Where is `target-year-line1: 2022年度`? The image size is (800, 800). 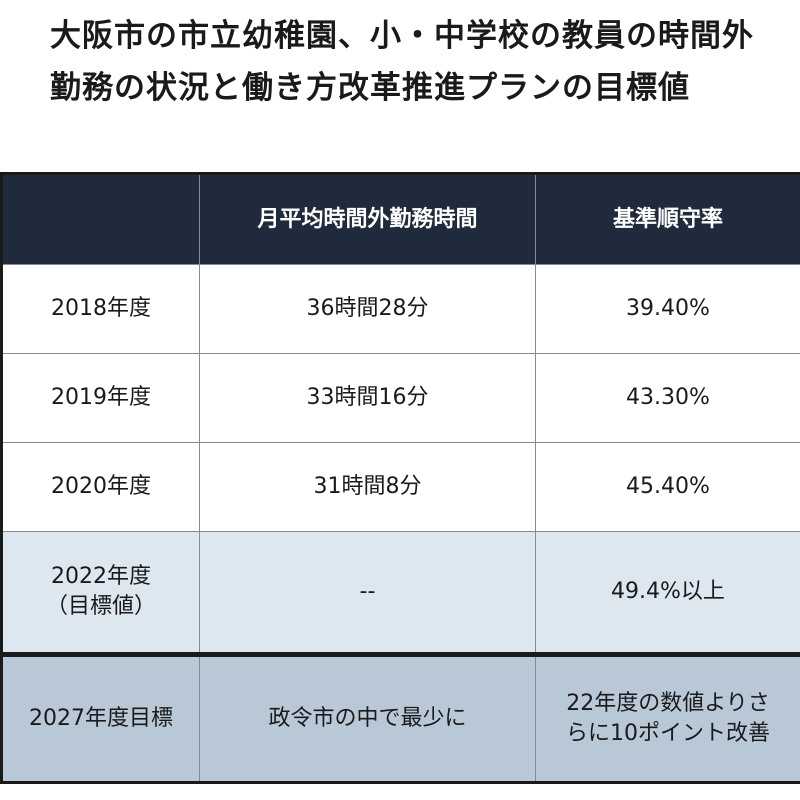 target-year-line1: 2022年度 is located at coordinates (101, 576).